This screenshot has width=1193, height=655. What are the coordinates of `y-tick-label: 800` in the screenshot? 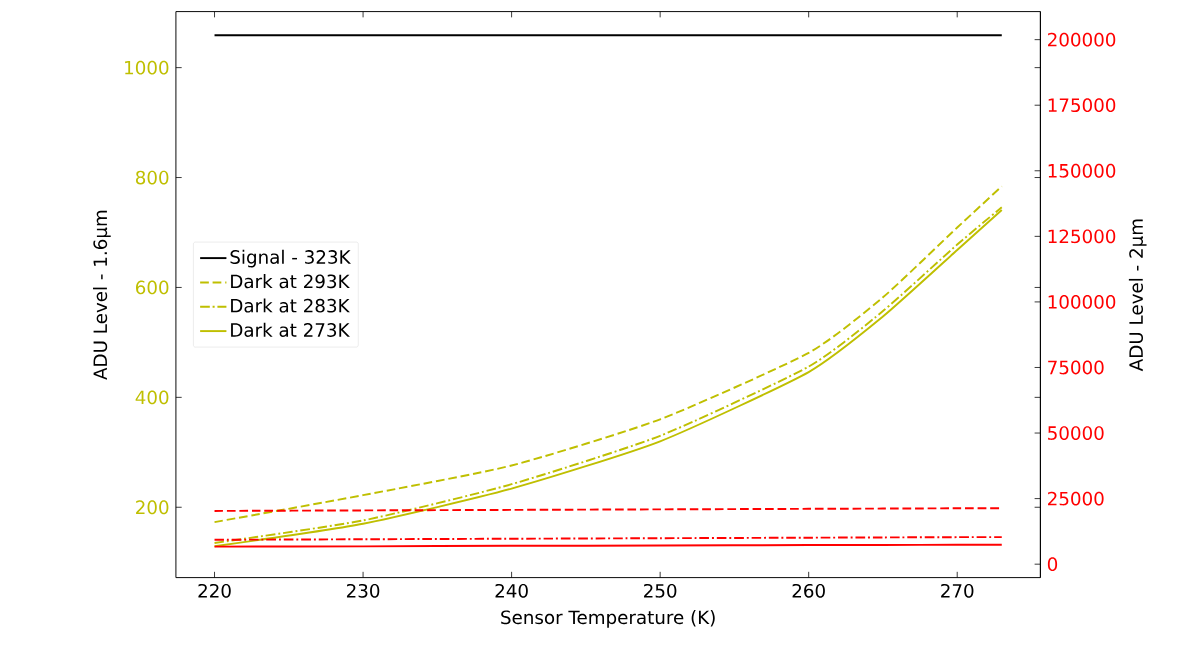 It's located at (152, 177).